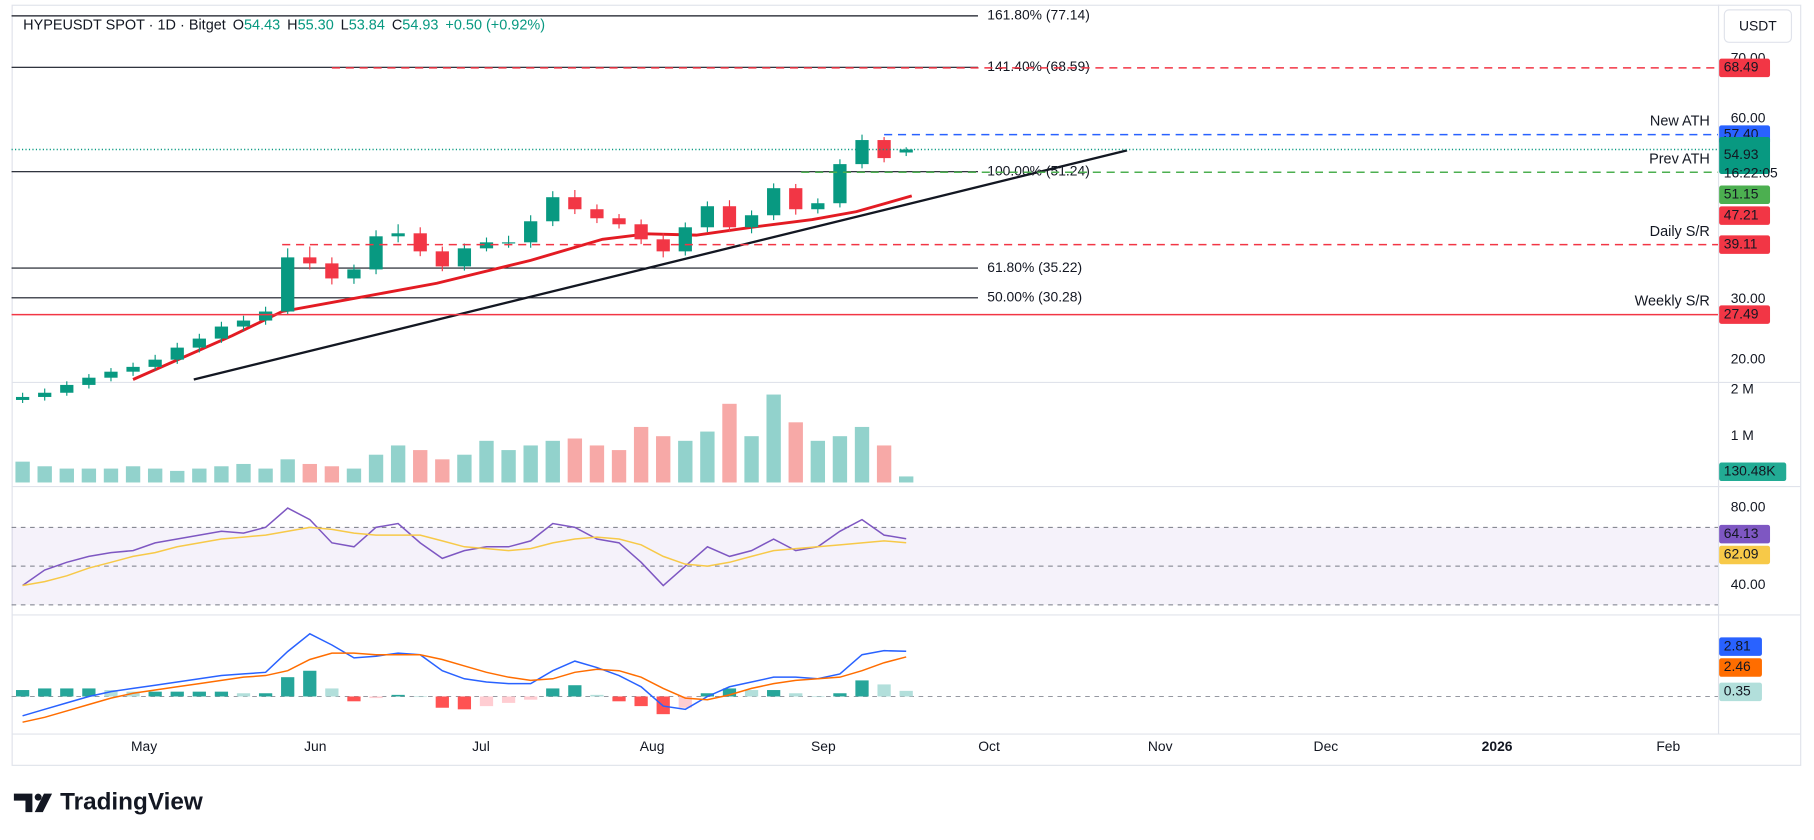  Describe the element at coordinates (652, 746) in the screenshot. I see `x-tick-label: Aug` at that location.